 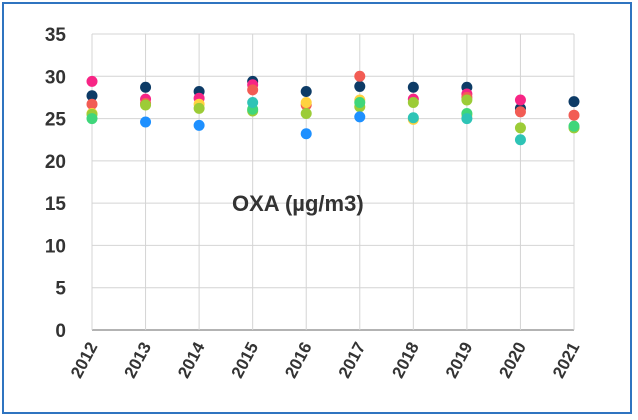 What do you see at coordinates (55, 246) in the screenshot?
I see `y-tick-label: 10` at bounding box center [55, 246].